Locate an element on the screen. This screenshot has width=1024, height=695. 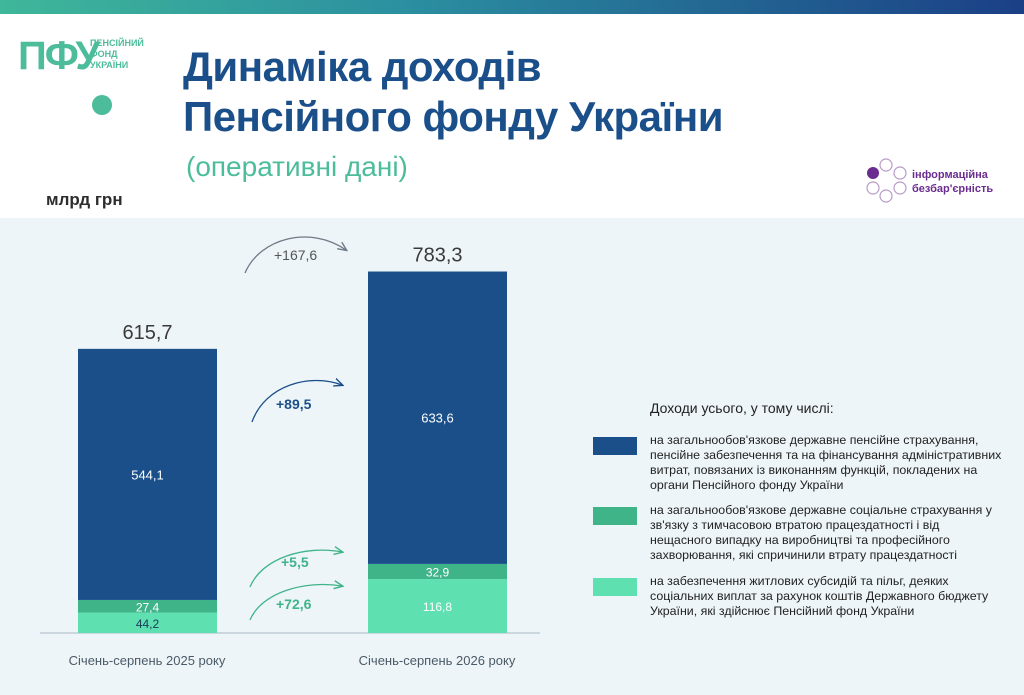
legend-swatch-series2 is located at coordinates (615, 516).